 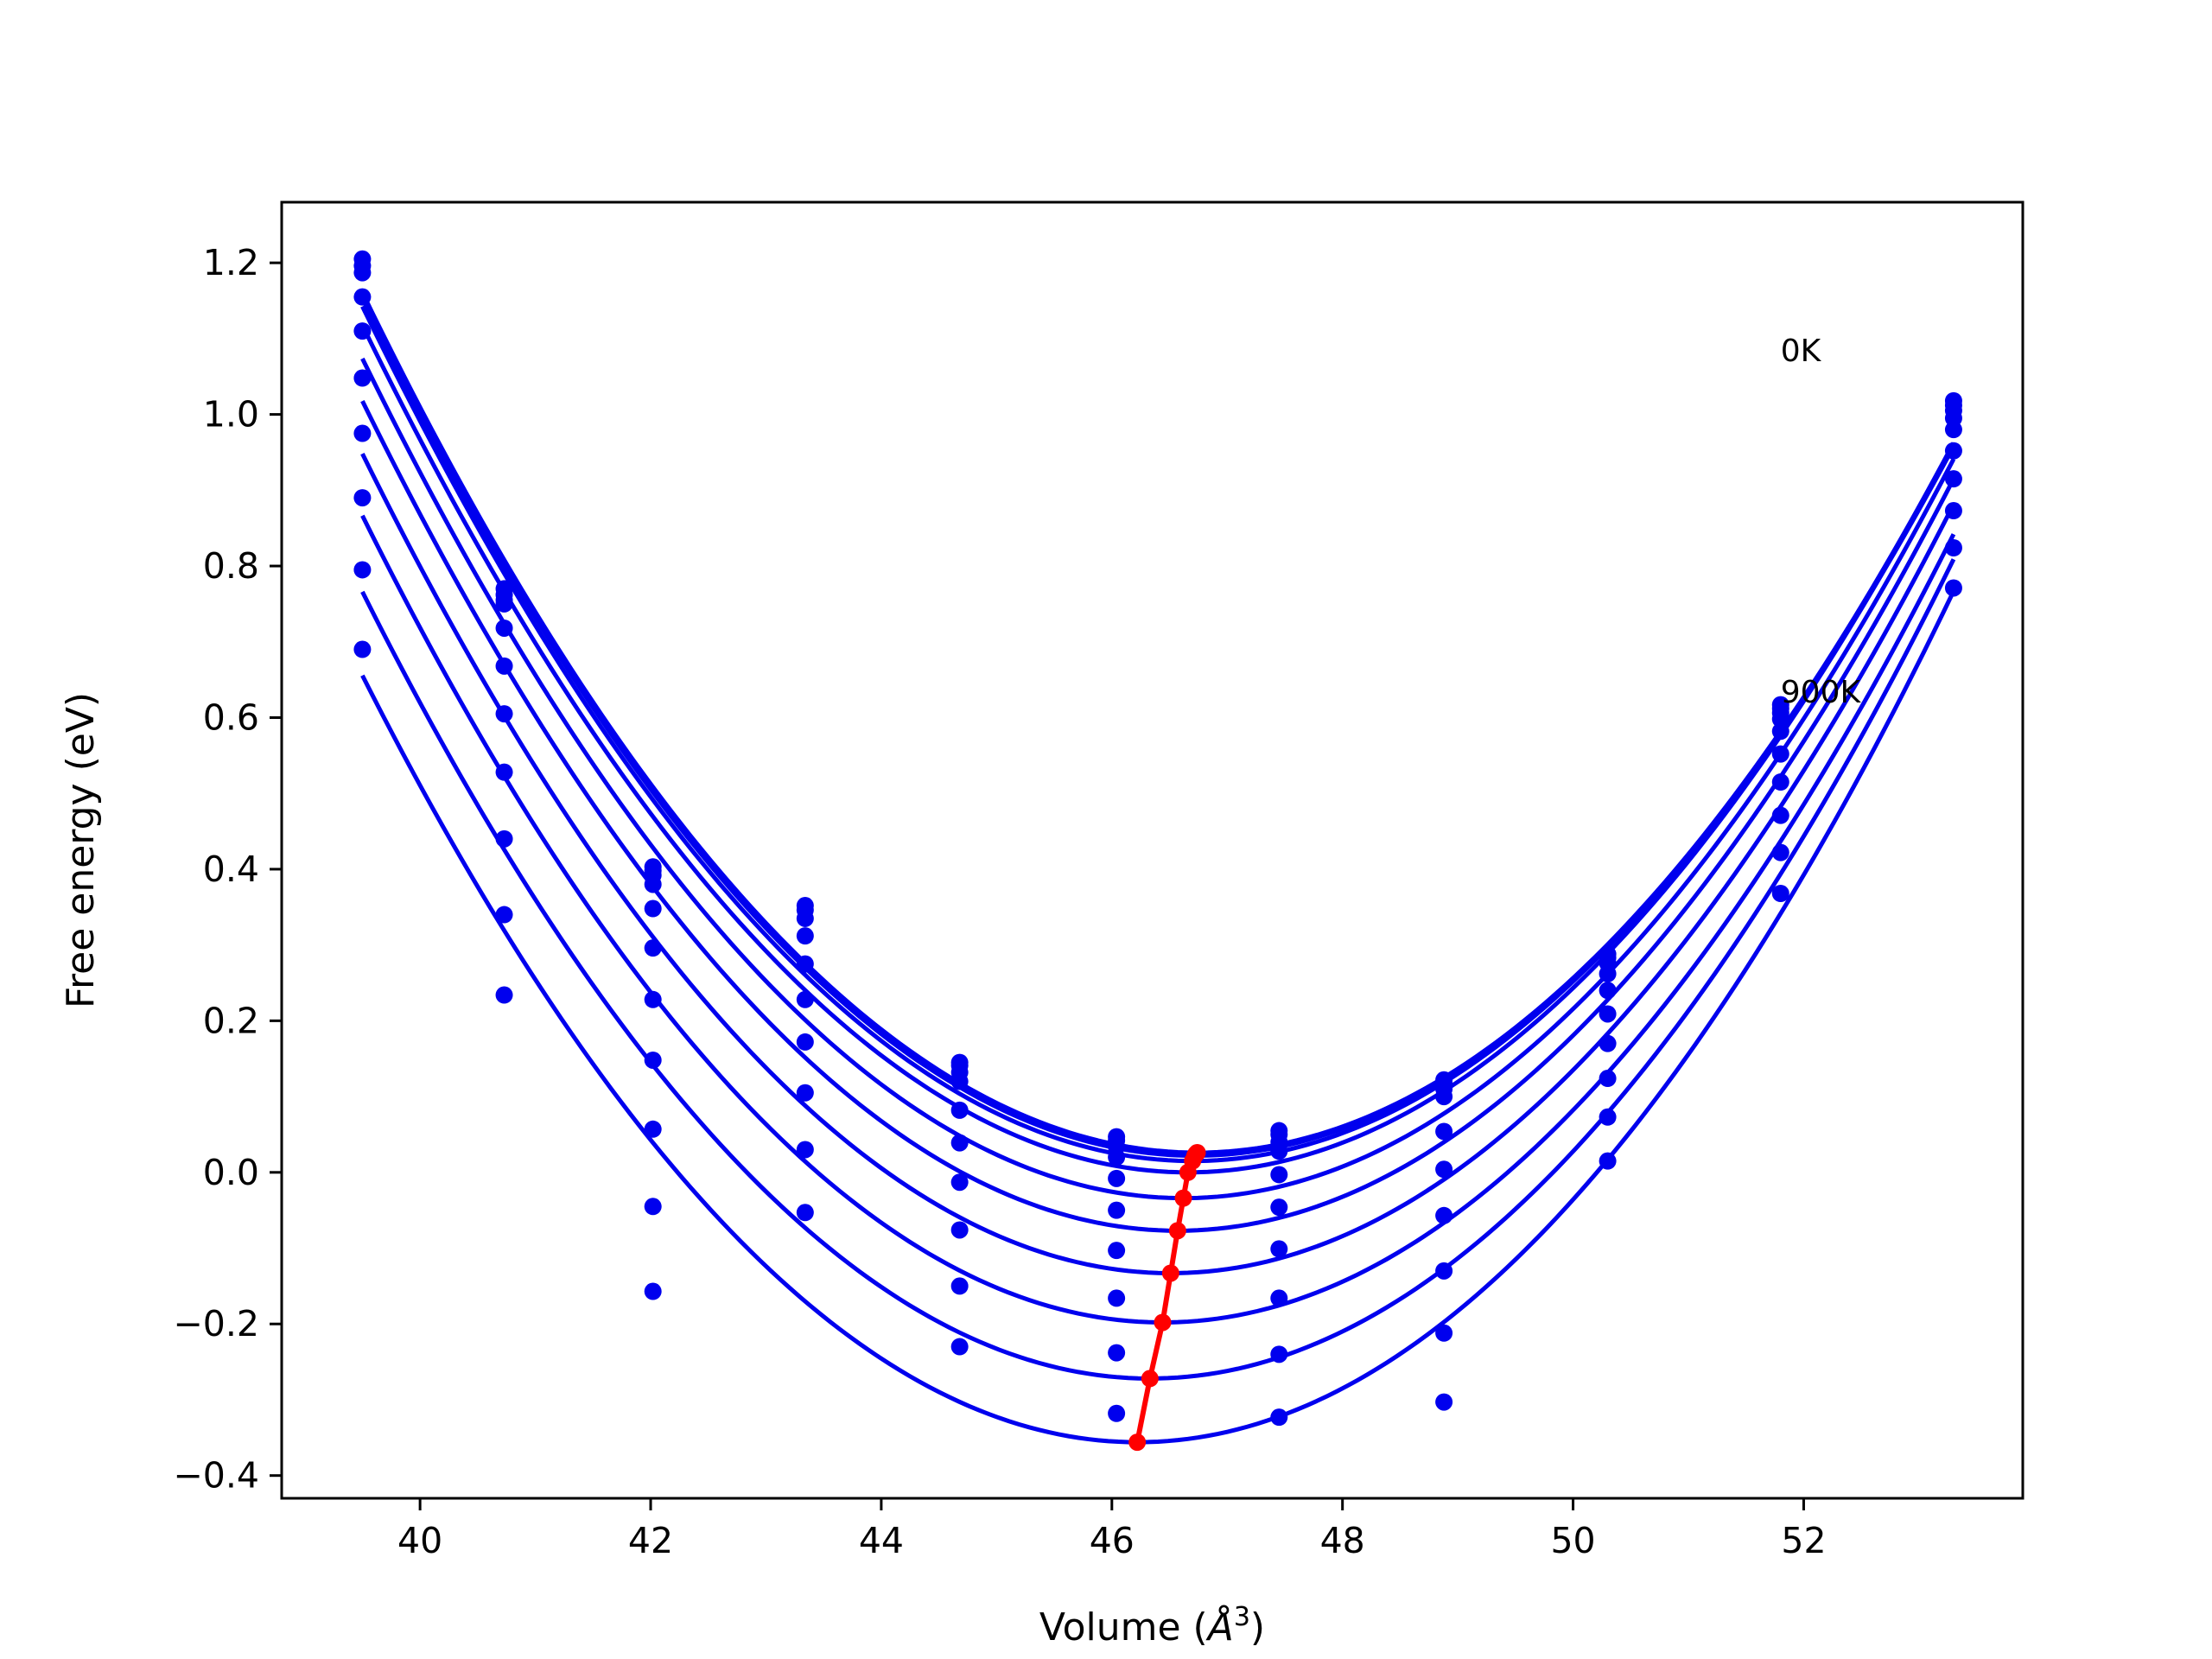 What do you see at coordinates (81, 850) in the screenshot?
I see `y-axis-label: Free energy (eV)` at bounding box center [81, 850].